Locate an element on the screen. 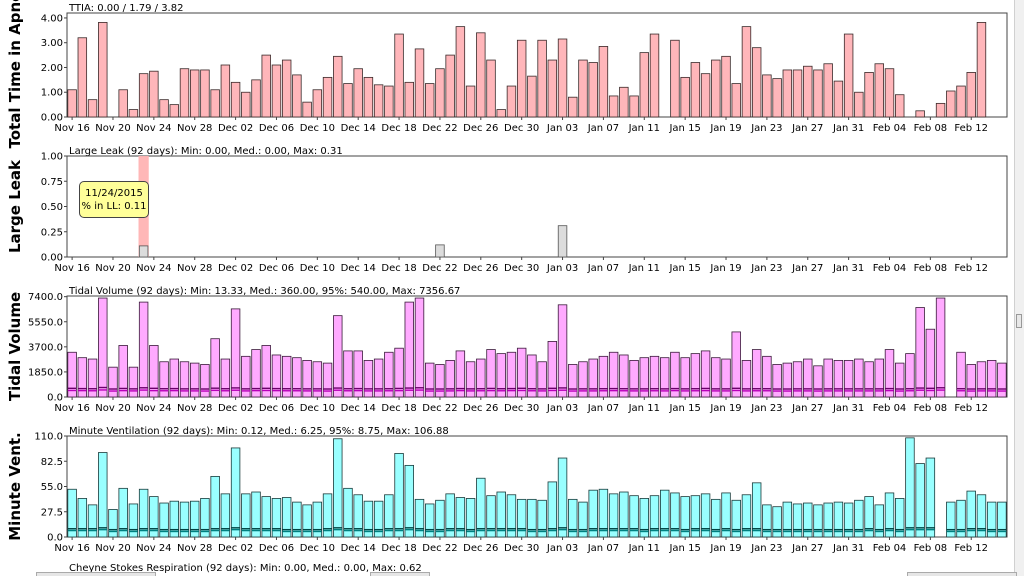  right-scroll-rail is located at coordinates (1019, 288).